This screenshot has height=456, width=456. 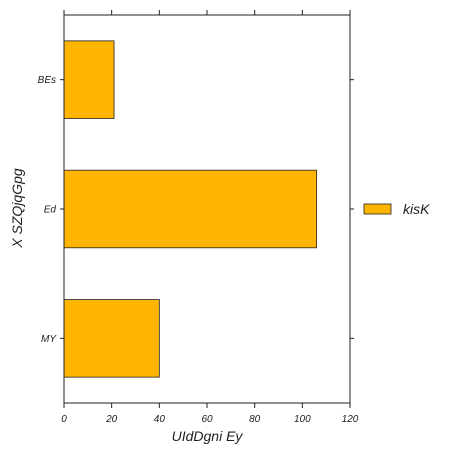 I want to click on y-tick-label: BEs, so click(x=47, y=80).